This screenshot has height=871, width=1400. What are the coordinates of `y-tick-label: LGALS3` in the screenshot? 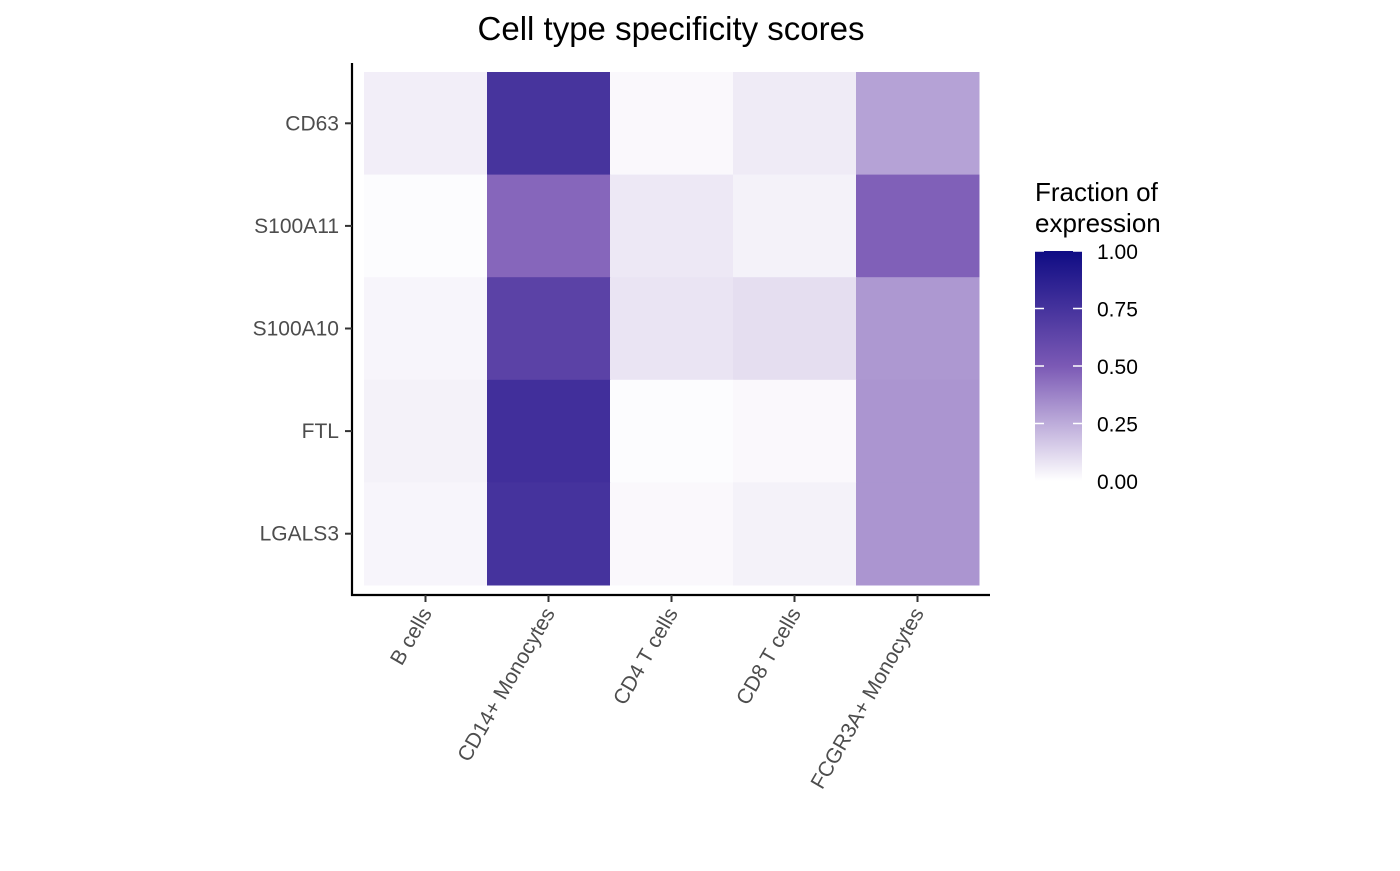 It's located at (299, 534).